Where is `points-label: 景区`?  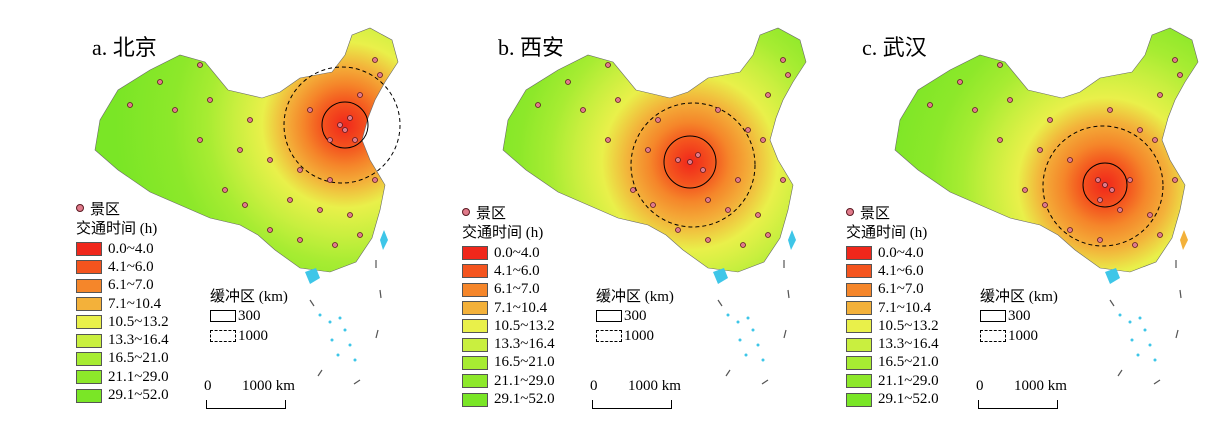 points-label: 景区 is located at coordinates (875, 213).